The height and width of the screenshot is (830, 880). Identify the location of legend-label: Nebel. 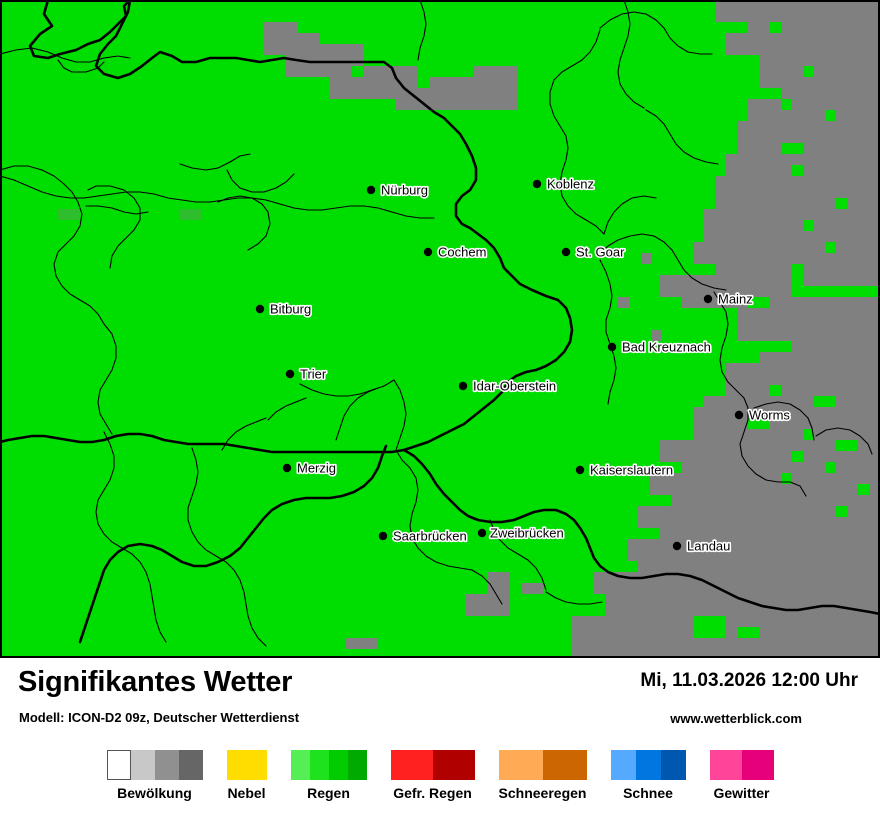
(246, 793).